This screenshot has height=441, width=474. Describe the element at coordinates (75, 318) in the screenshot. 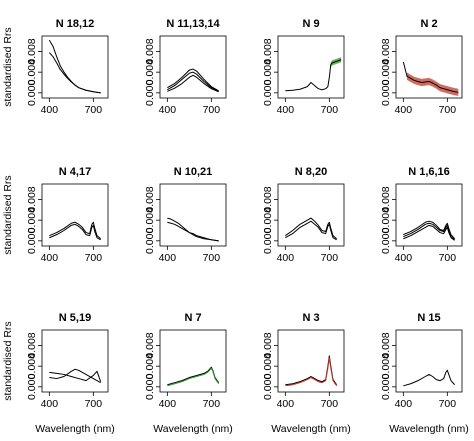

I see `panel-title: N 5,19` at that location.